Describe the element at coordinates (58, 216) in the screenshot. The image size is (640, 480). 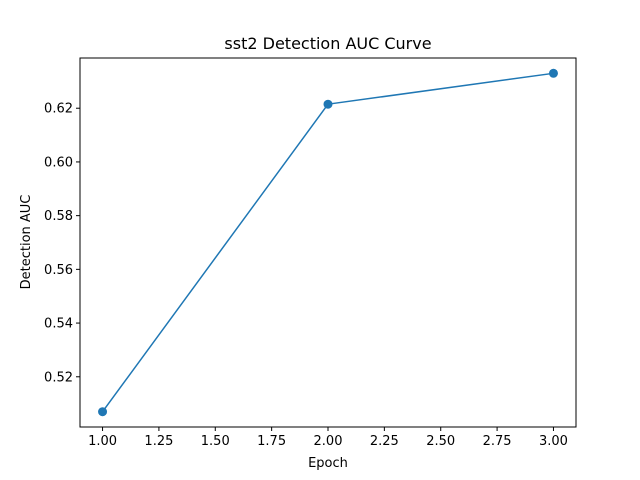
I see `y-tick-label: 0.58` at that location.